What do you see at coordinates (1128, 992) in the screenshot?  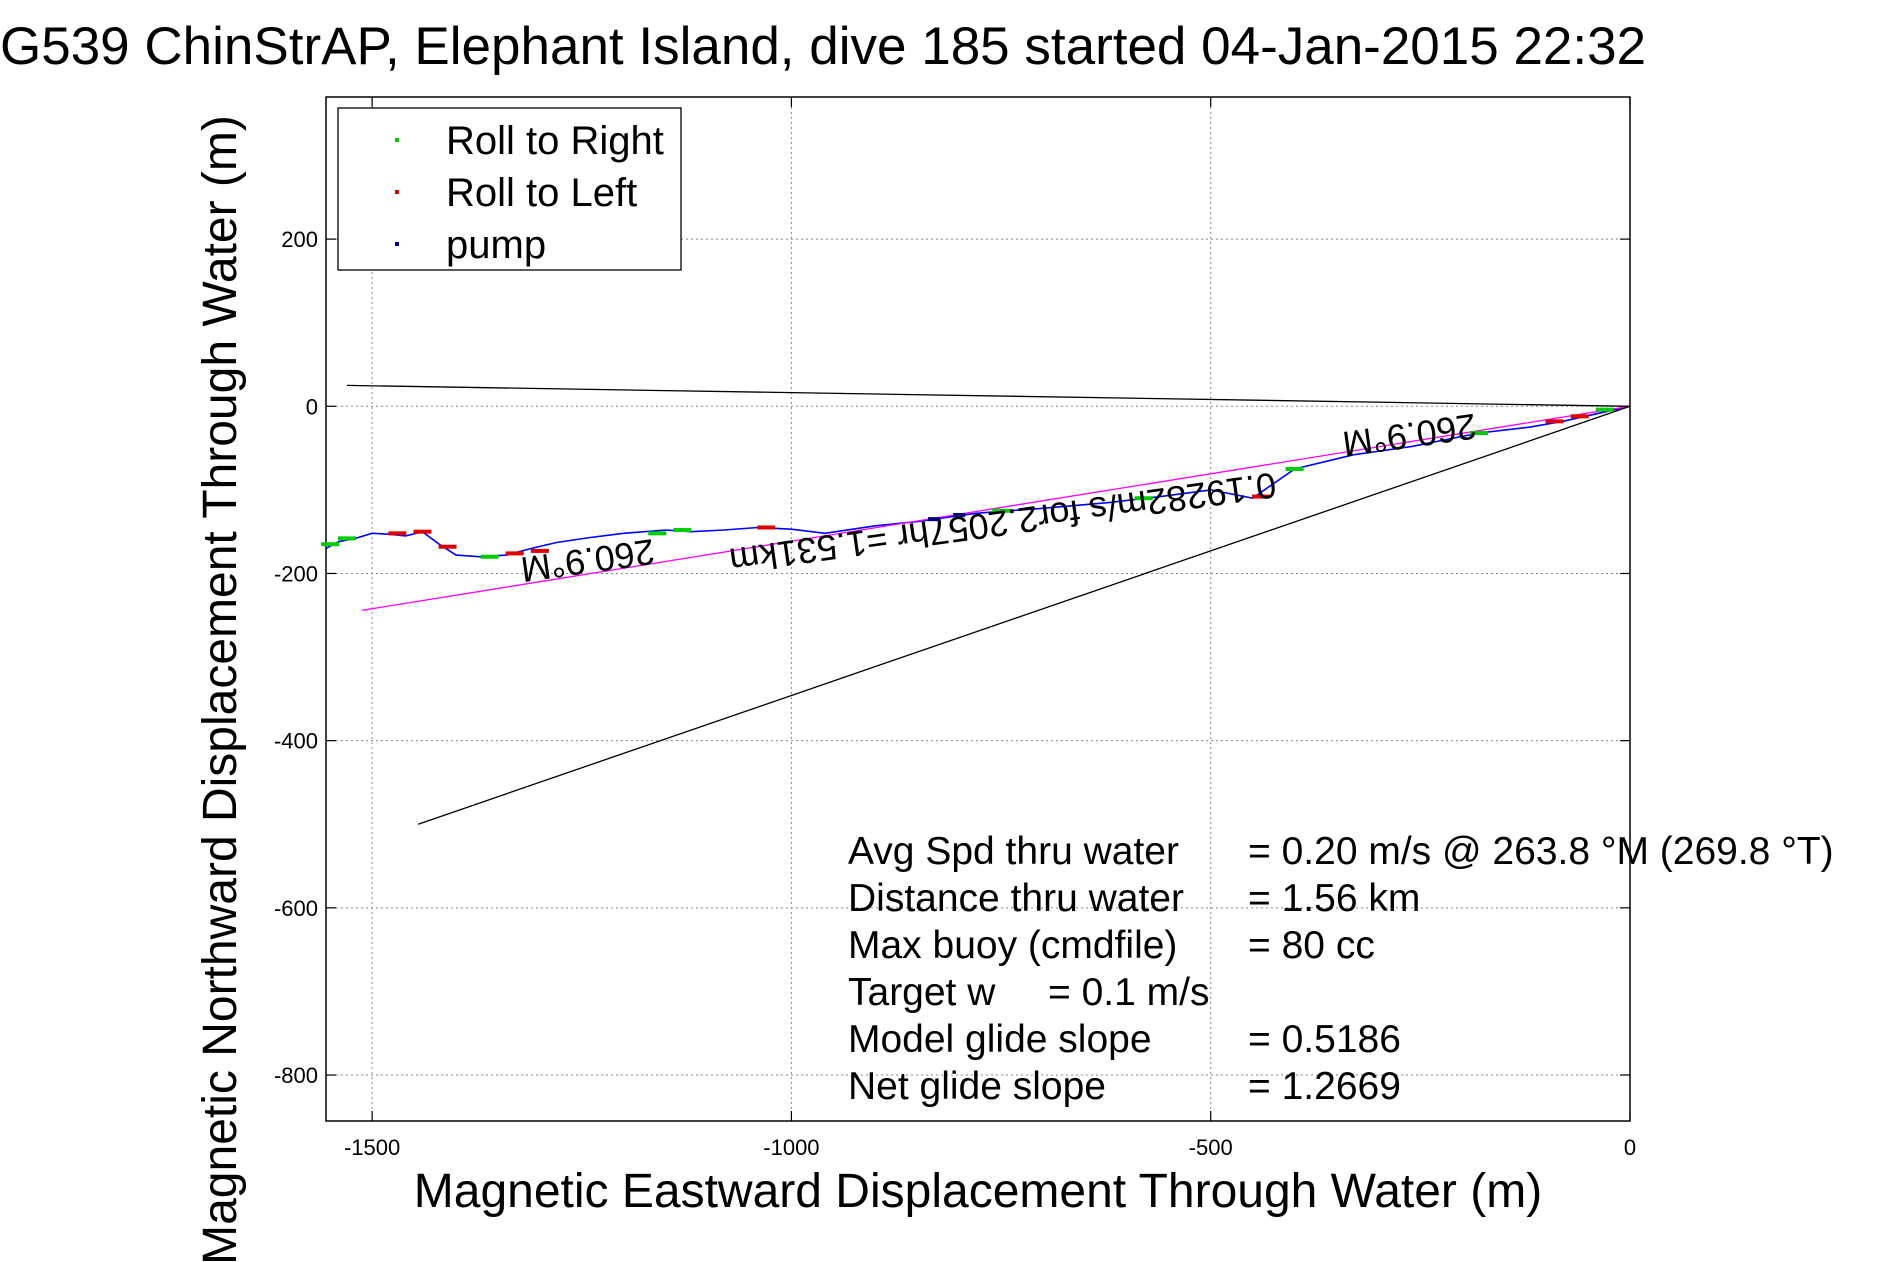 I see `stat-value: = 0.1 m/s` at bounding box center [1128, 992].